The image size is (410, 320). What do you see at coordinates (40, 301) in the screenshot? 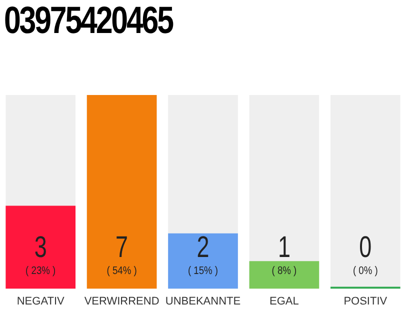
I see `x-tick-label: NEGATIV` at bounding box center [40, 301].